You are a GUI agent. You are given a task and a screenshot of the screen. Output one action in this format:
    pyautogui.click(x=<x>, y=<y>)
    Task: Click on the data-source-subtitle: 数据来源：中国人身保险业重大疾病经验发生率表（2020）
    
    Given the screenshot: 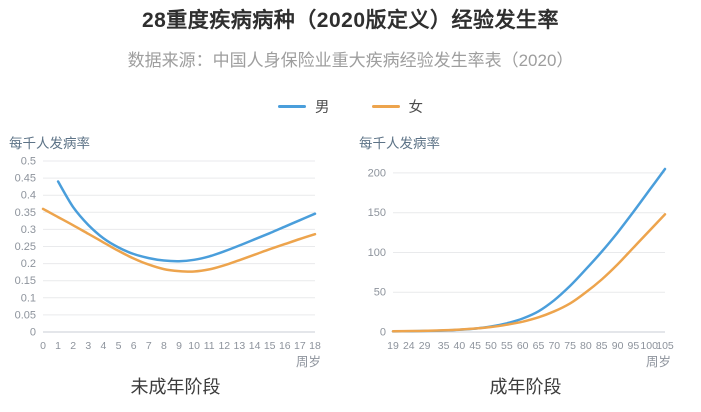 What is the action you would take?
    pyautogui.click(x=350, y=60)
    